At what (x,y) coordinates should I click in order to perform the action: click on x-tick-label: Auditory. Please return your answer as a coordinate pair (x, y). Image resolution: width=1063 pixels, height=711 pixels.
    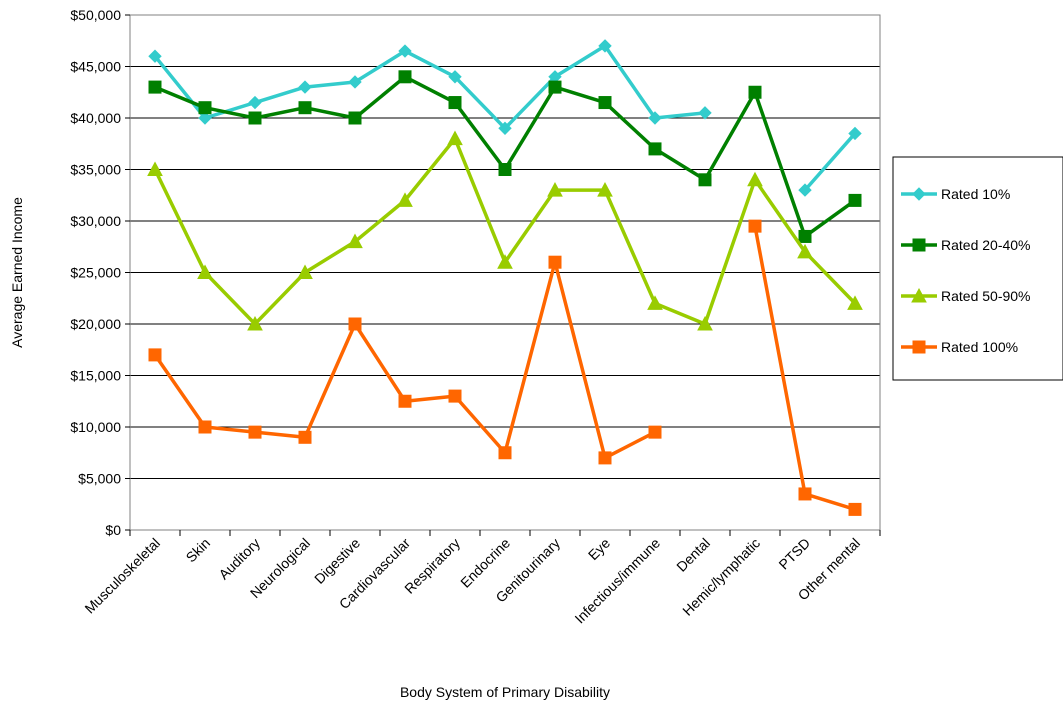
    Looking at the image, I should click on (239, 559).